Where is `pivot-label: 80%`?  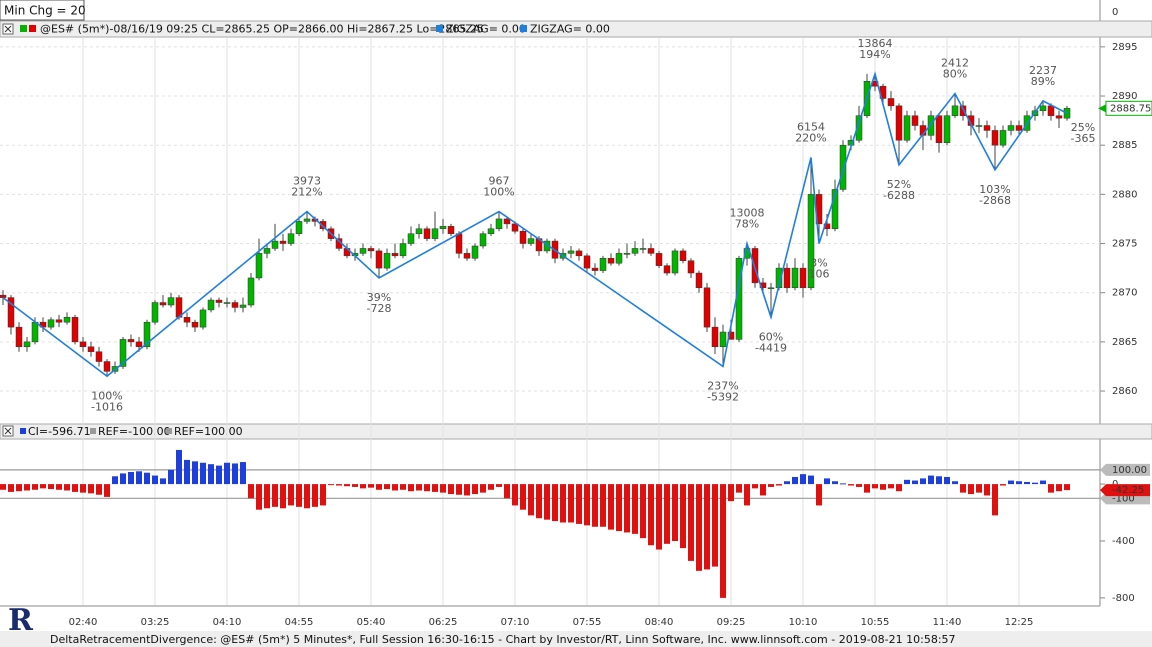 pivot-label: 80% is located at coordinates (955, 74).